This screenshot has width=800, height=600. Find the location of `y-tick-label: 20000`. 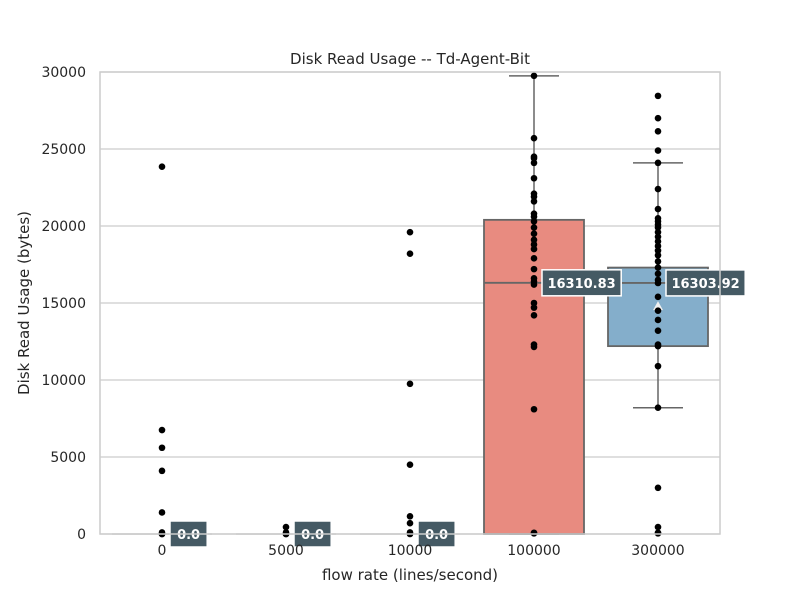

y-tick-label: 20000 is located at coordinates (63, 227).